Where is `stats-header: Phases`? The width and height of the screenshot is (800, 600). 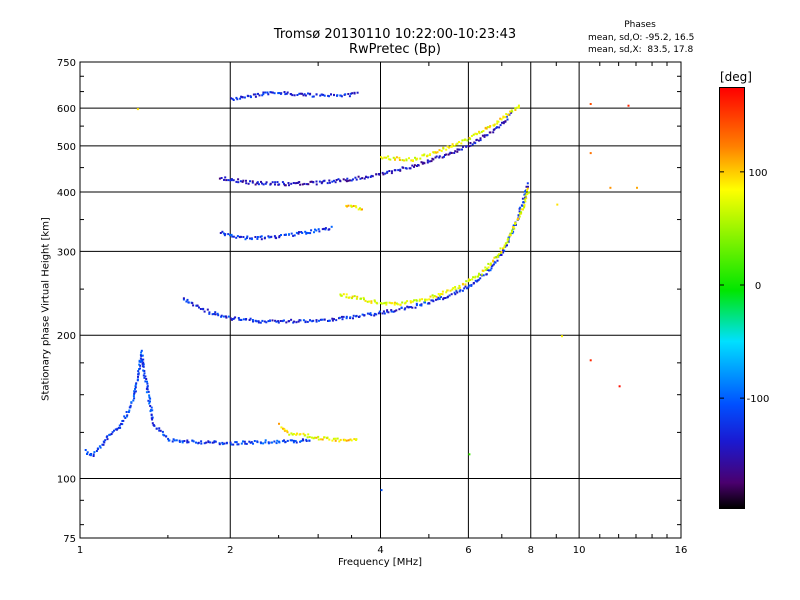 stats-header: Phases is located at coordinates (640, 25).